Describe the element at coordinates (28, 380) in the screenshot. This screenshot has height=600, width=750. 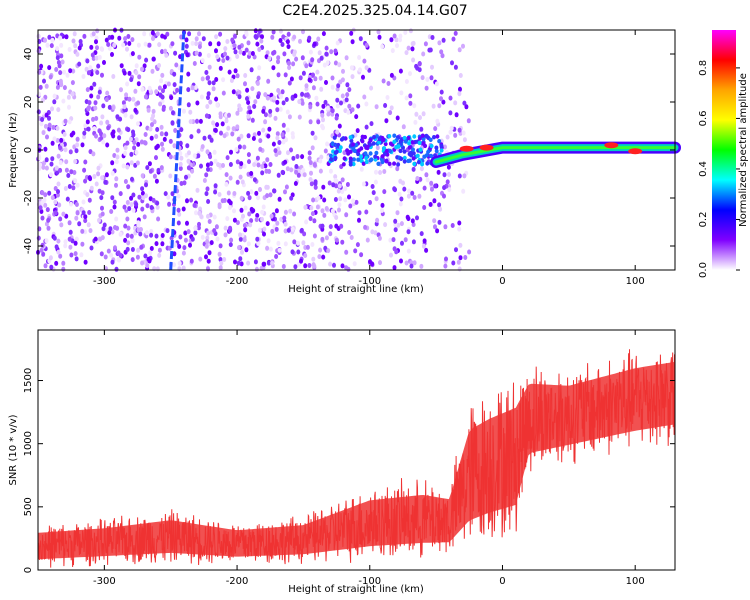
I see `snr-y-tick-label: 1500` at that location.